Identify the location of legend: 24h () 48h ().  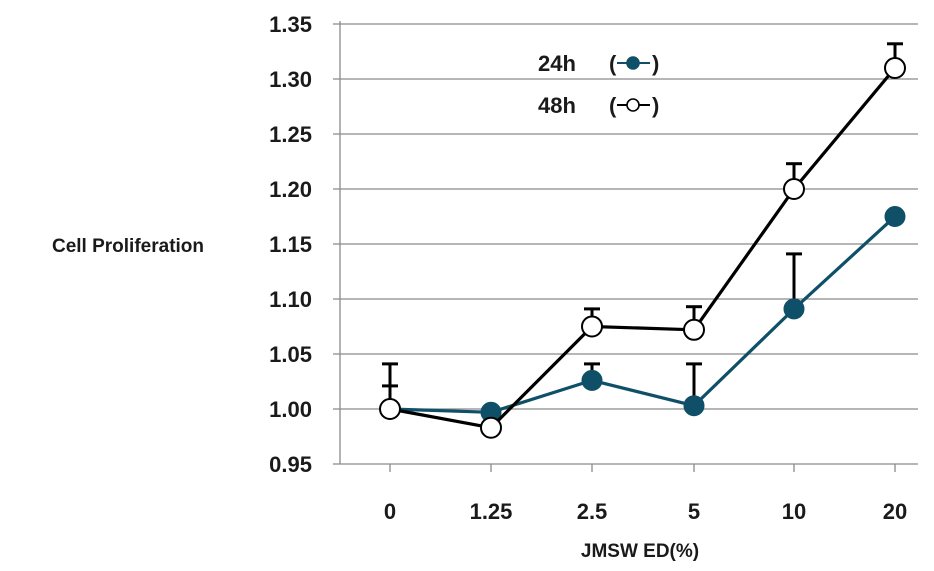
(598, 84).